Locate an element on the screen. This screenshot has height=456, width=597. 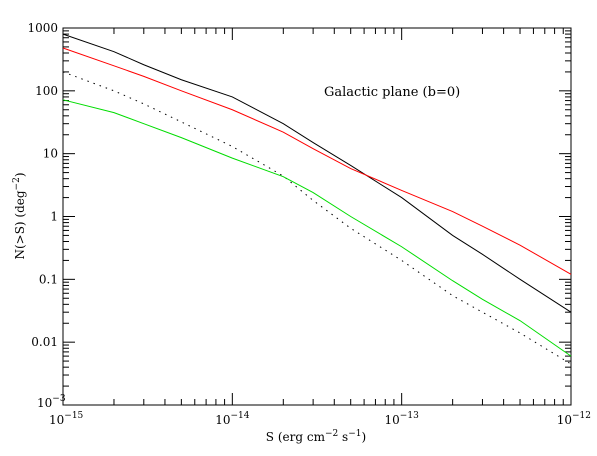
y-tick-label: 100 is located at coordinates (46, 91).